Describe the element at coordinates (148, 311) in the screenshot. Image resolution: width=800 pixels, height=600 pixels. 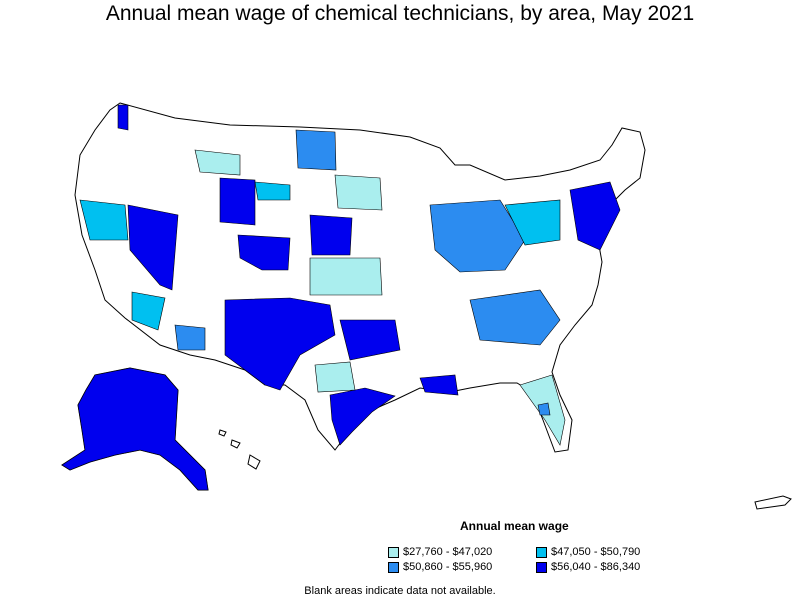
I see `area-socal` at that location.